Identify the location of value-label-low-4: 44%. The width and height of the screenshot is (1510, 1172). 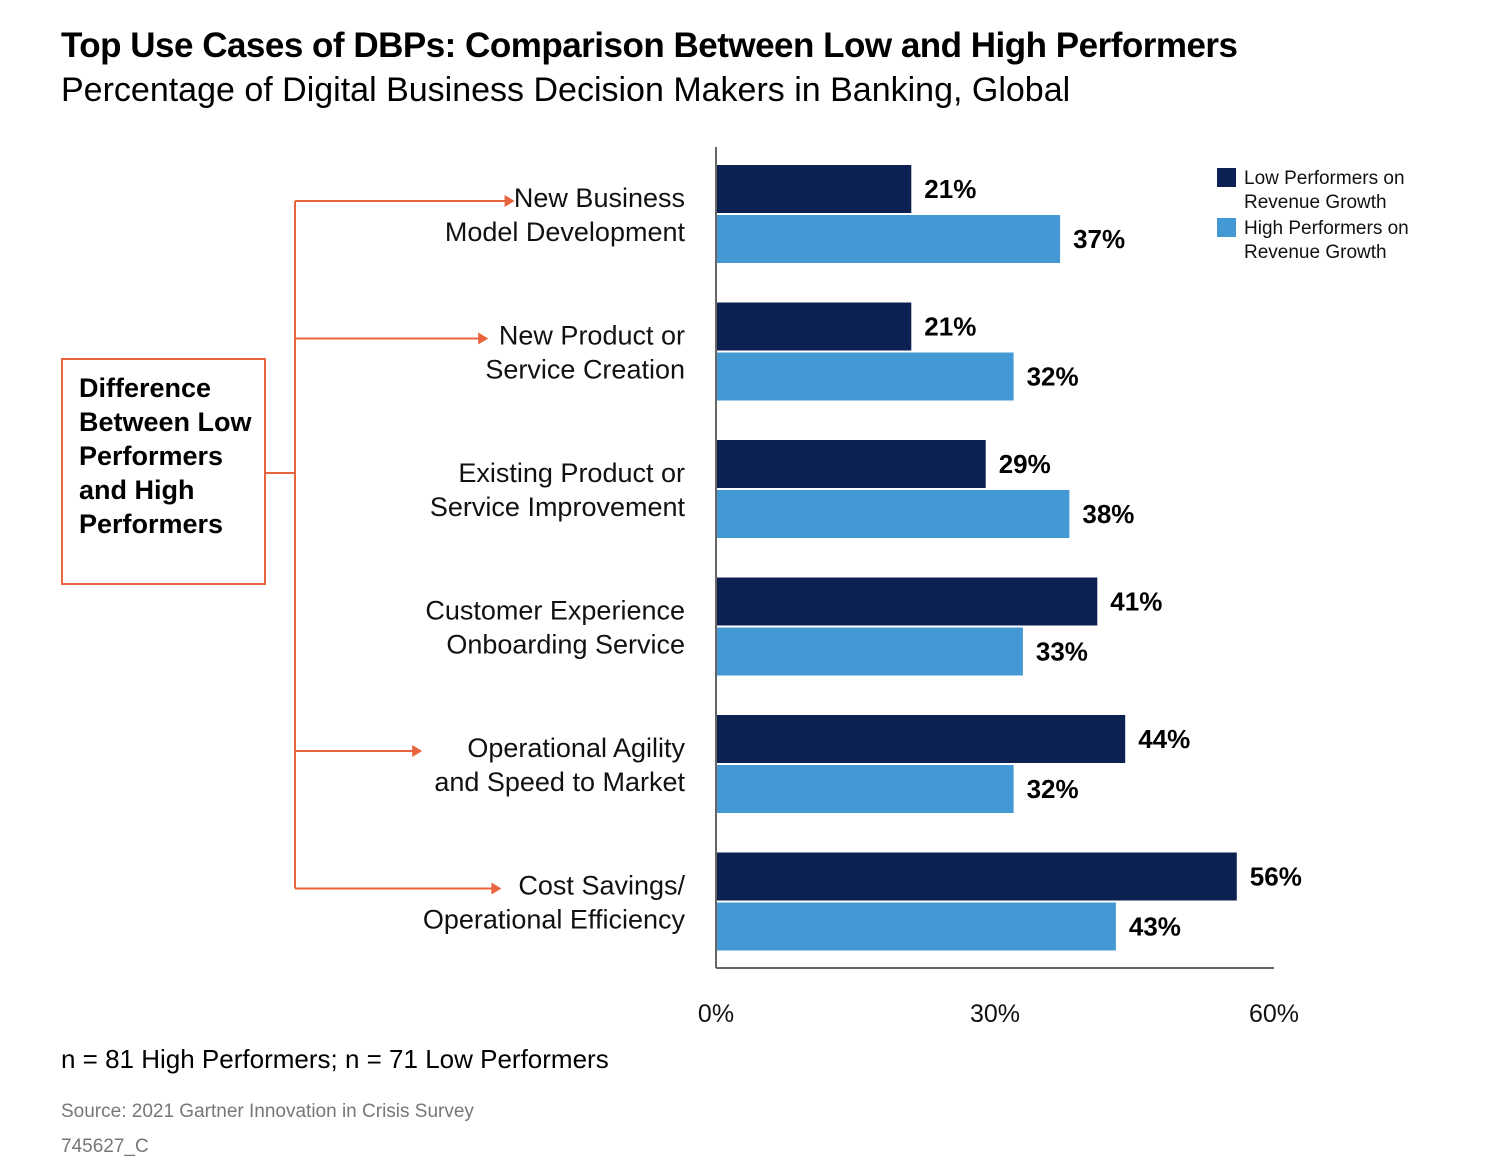
(1164, 739).